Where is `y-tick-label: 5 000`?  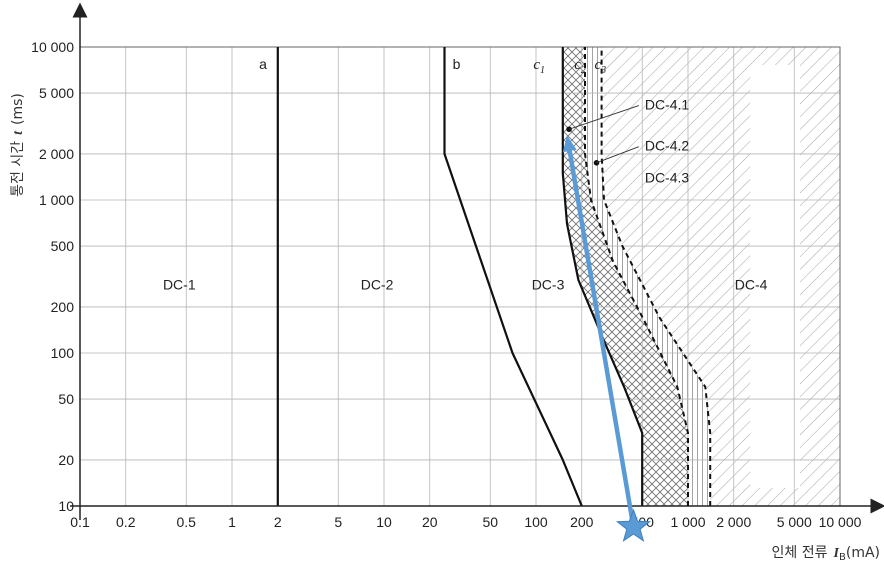 y-tick-label: 5 000 is located at coordinates (56, 93).